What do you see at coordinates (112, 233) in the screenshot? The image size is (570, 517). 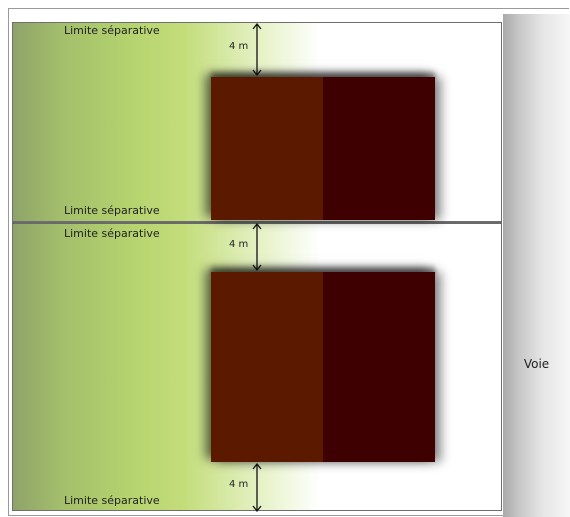 I see `separation-label-bottom-upper: Limite séparative` at bounding box center [112, 233].